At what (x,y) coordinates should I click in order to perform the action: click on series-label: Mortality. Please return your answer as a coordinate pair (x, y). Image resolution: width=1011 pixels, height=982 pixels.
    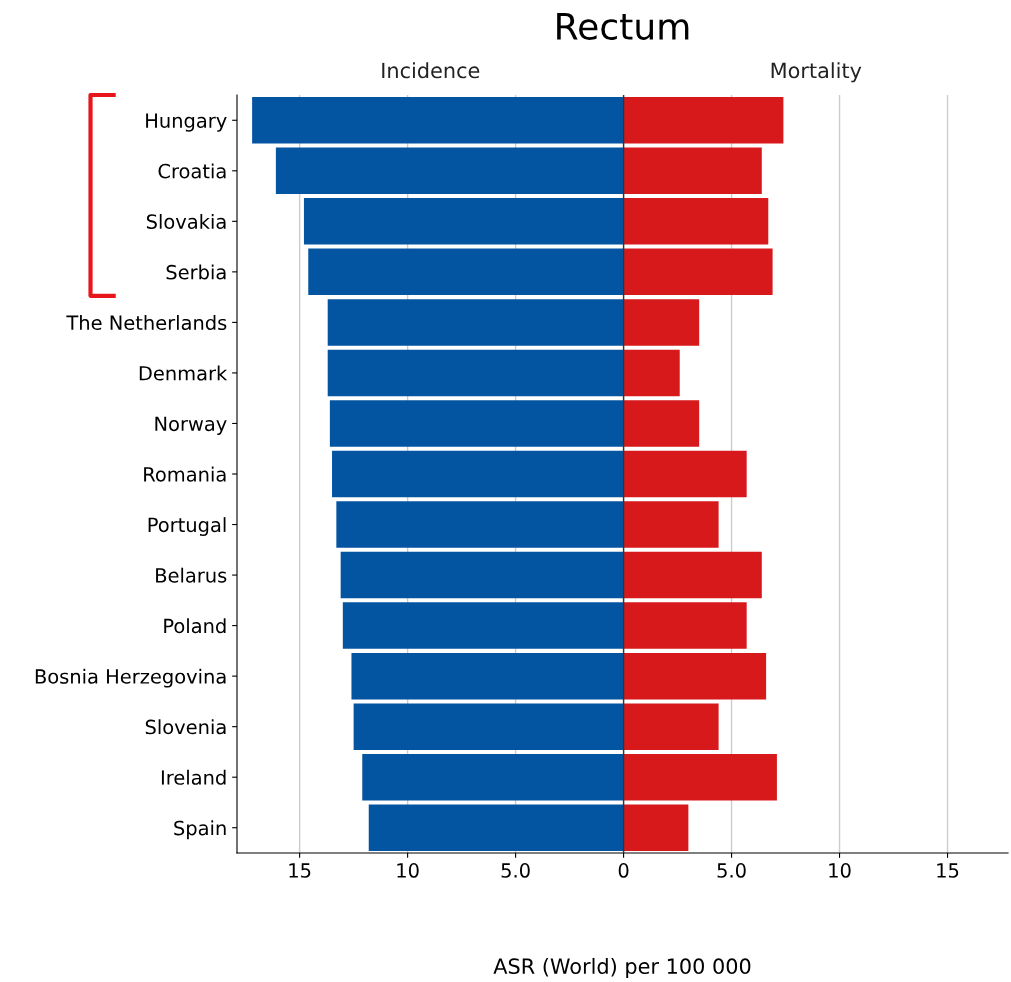
    Looking at the image, I should click on (816, 72).